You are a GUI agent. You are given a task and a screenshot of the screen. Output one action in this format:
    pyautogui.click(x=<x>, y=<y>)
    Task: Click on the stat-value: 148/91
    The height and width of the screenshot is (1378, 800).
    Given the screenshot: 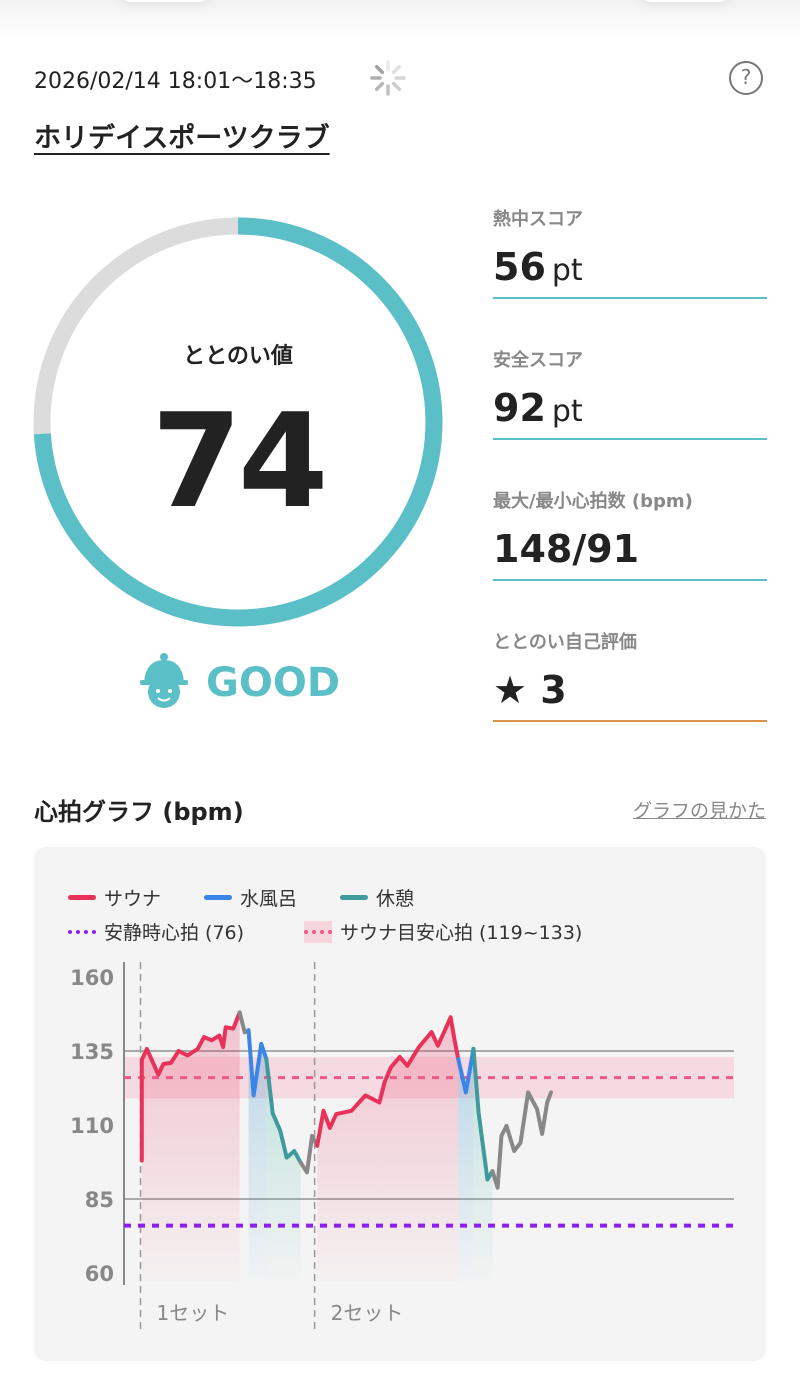 What is the action you would take?
    pyautogui.click(x=566, y=549)
    